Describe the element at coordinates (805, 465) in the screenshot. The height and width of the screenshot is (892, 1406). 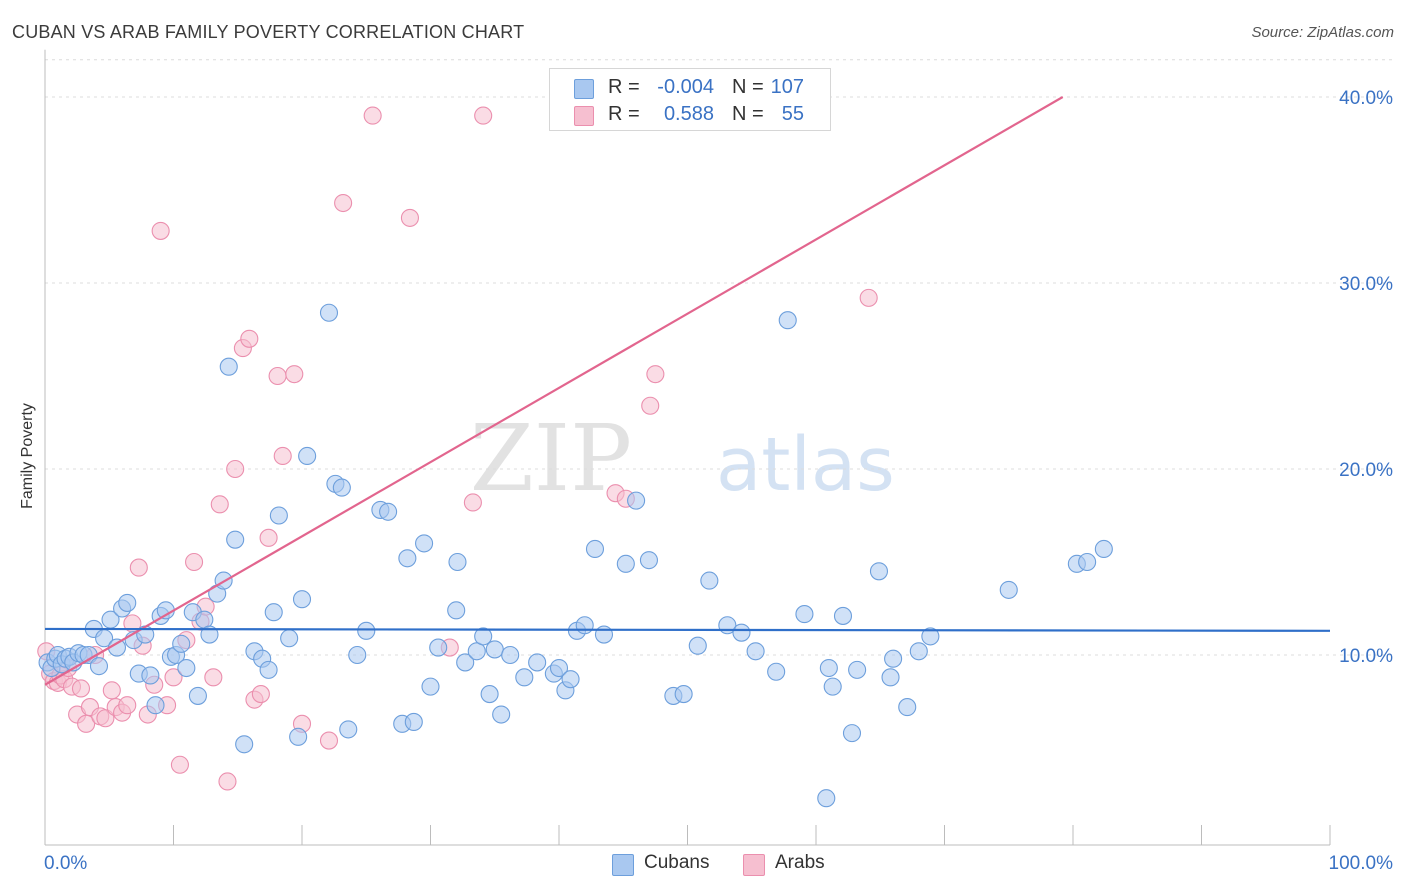
I see `watermark-atlas: atlas` at that location.